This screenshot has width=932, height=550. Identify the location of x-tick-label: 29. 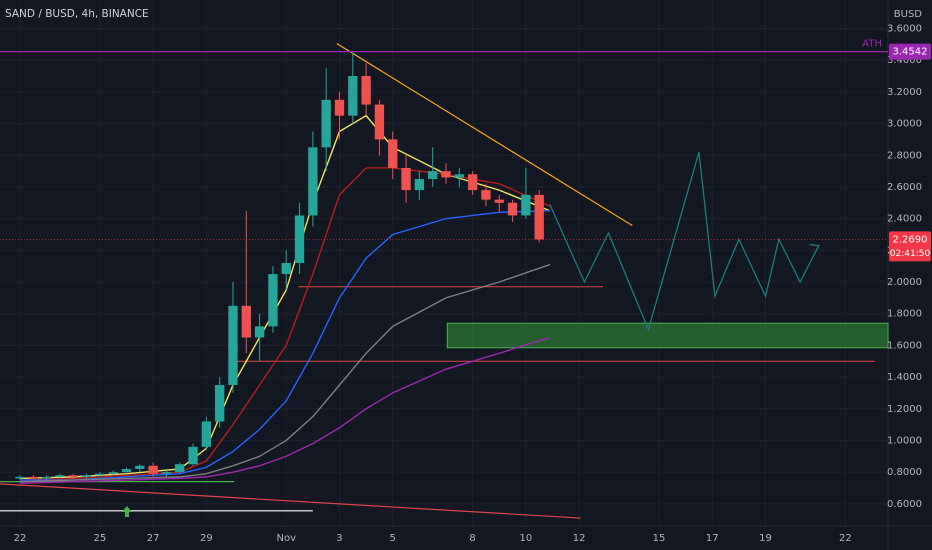
(206, 538).